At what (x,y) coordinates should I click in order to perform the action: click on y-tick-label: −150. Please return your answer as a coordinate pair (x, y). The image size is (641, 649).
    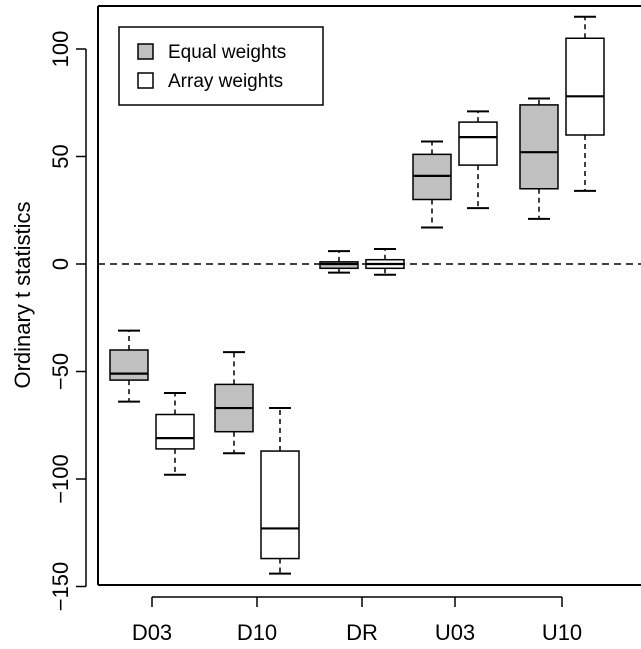
    Looking at the image, I should click on (60, 587).